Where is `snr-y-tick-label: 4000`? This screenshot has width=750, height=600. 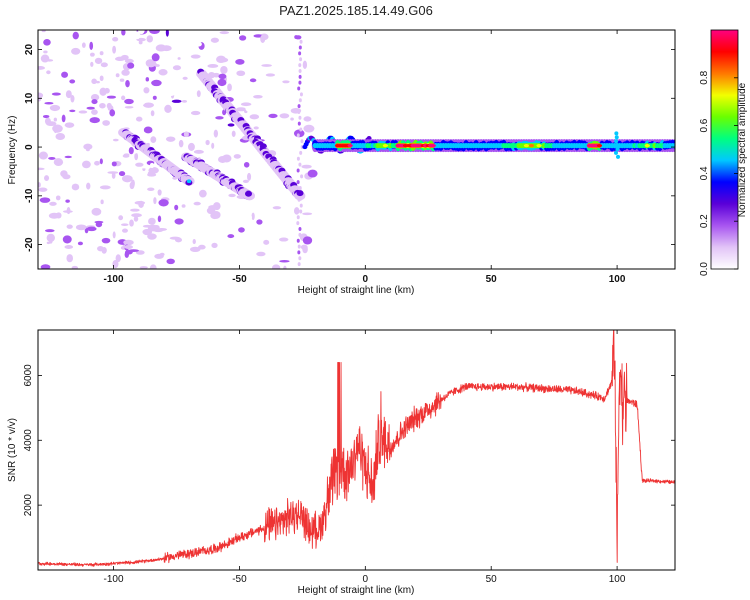
snr-y-tick-label: 4000 is located at coordinates (28, 440).